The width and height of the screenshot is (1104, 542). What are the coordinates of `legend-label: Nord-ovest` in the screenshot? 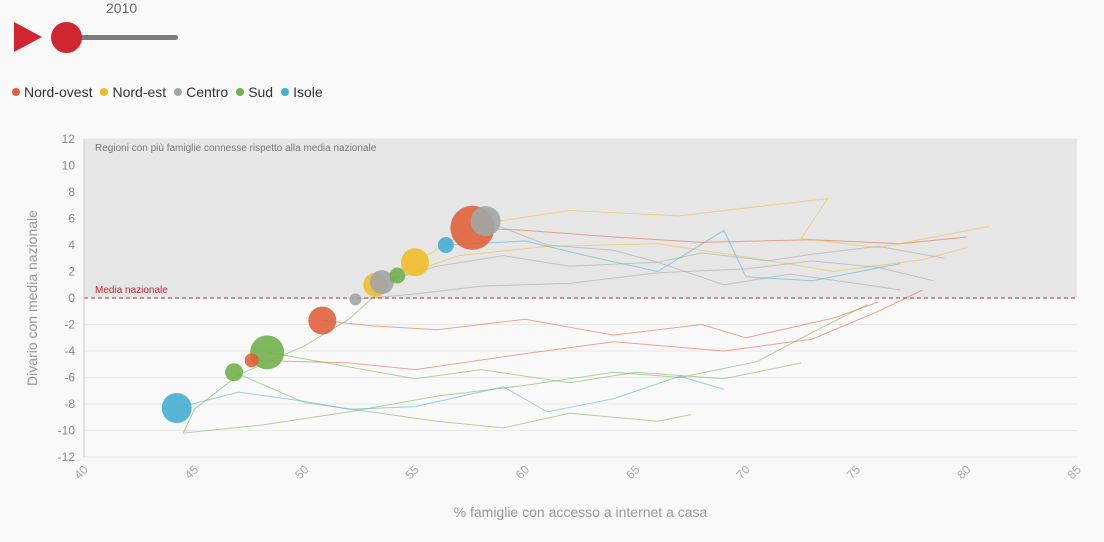 It's located at (58, 92).